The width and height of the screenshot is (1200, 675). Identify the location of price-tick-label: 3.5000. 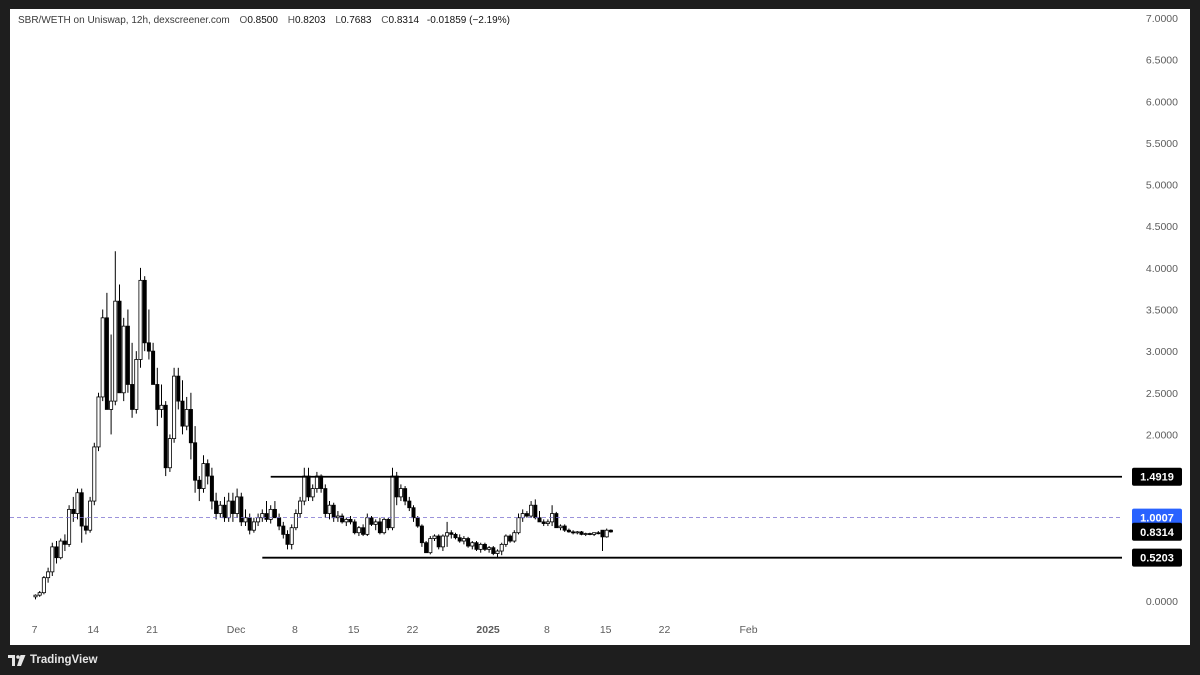
(1162, 311).